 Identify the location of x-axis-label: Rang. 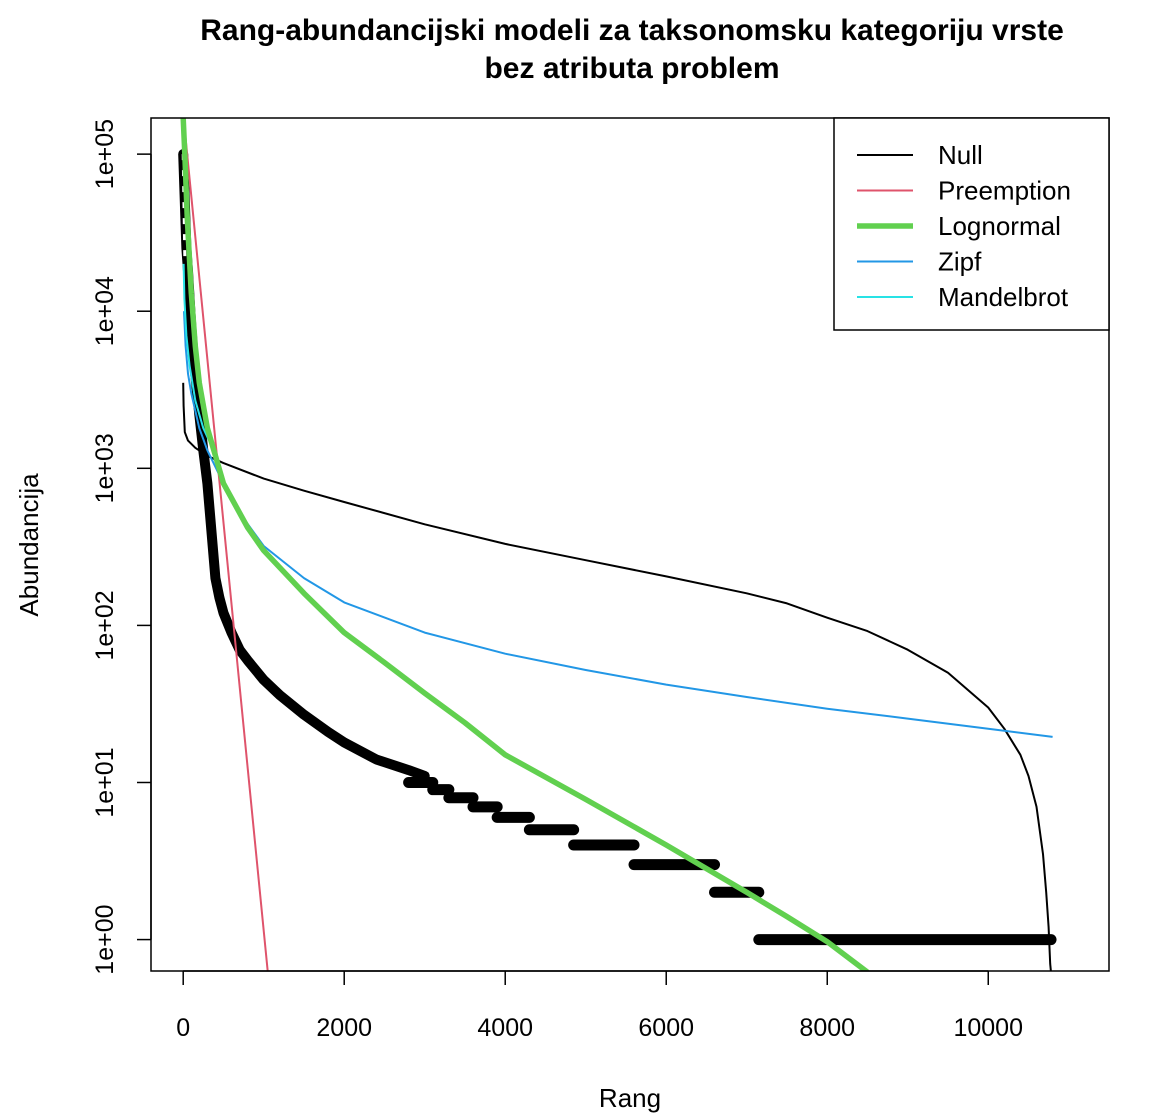
(630, 1098).